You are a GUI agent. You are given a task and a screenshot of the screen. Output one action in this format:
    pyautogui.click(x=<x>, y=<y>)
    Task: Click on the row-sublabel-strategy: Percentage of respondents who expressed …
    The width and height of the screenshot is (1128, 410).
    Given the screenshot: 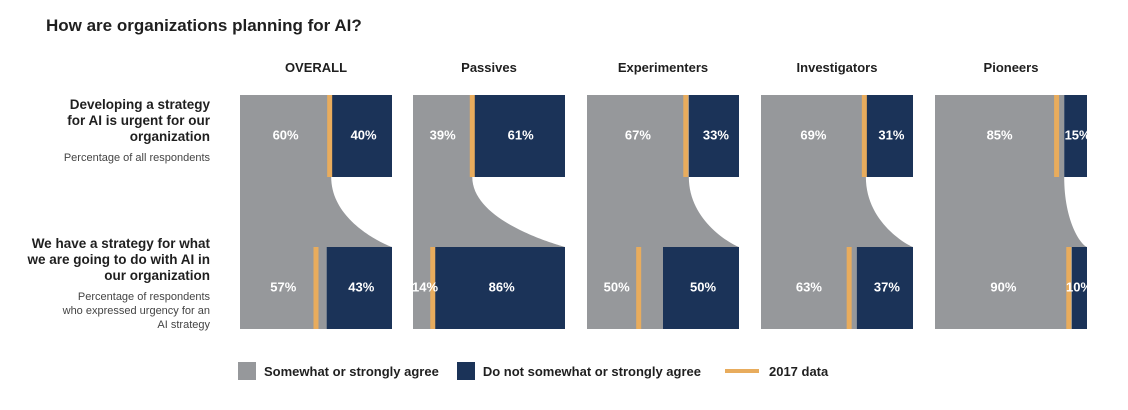 What is the action you would take?
    pyautogui.click(x=136, y=311)
    